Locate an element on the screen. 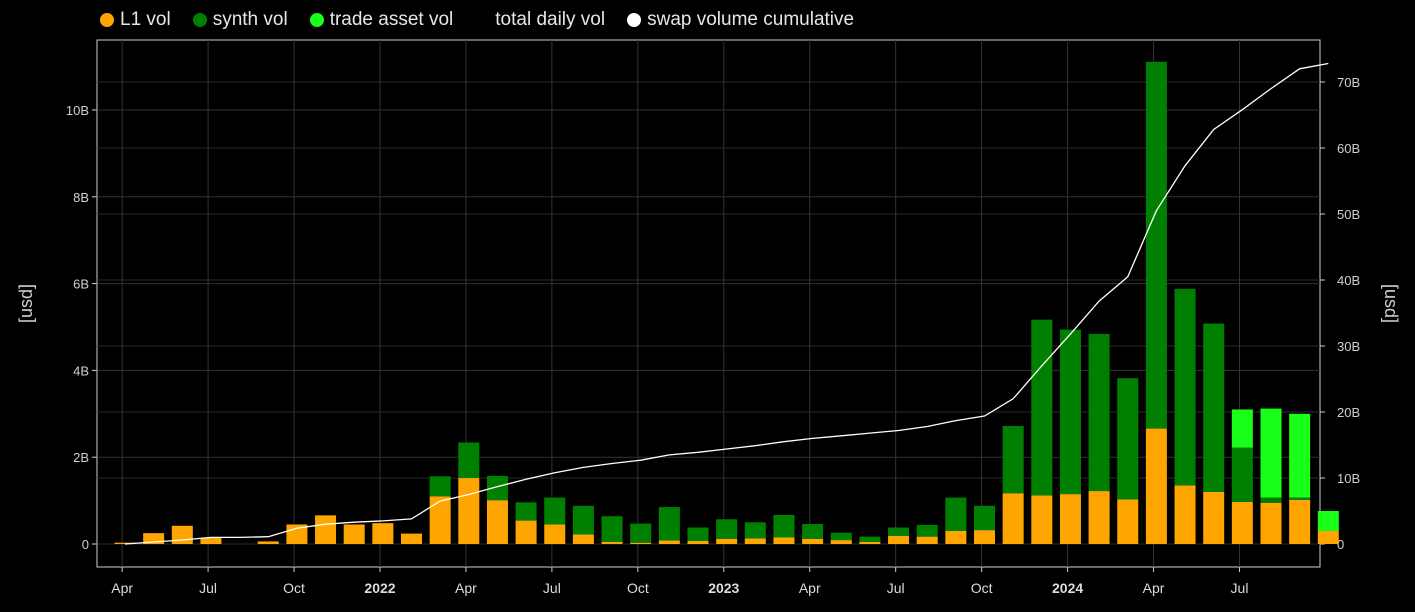  y-tick-label: 8B is located at coordinates (81, 197).